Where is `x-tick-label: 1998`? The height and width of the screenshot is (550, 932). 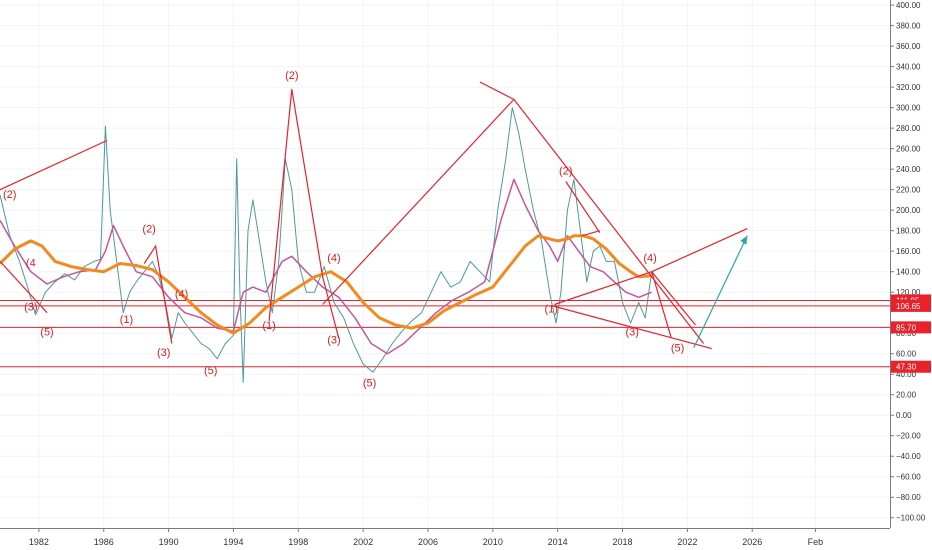
x-tick-label: 1998 is located at coordinates (298, 542).